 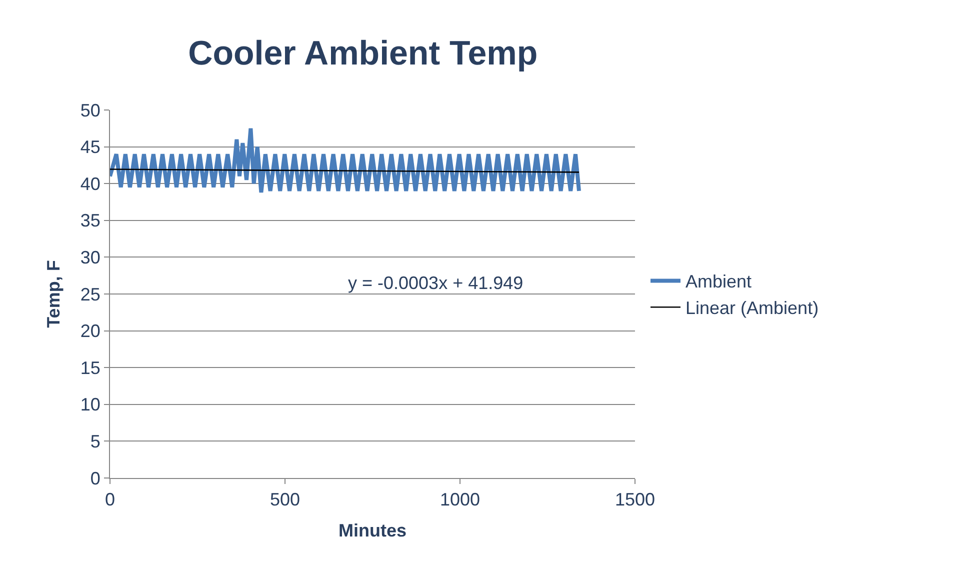 What do you see at coordinates (90, 220) in the screenshot?
I see `y-tick-label: 35` at bounding box center [90, 220].